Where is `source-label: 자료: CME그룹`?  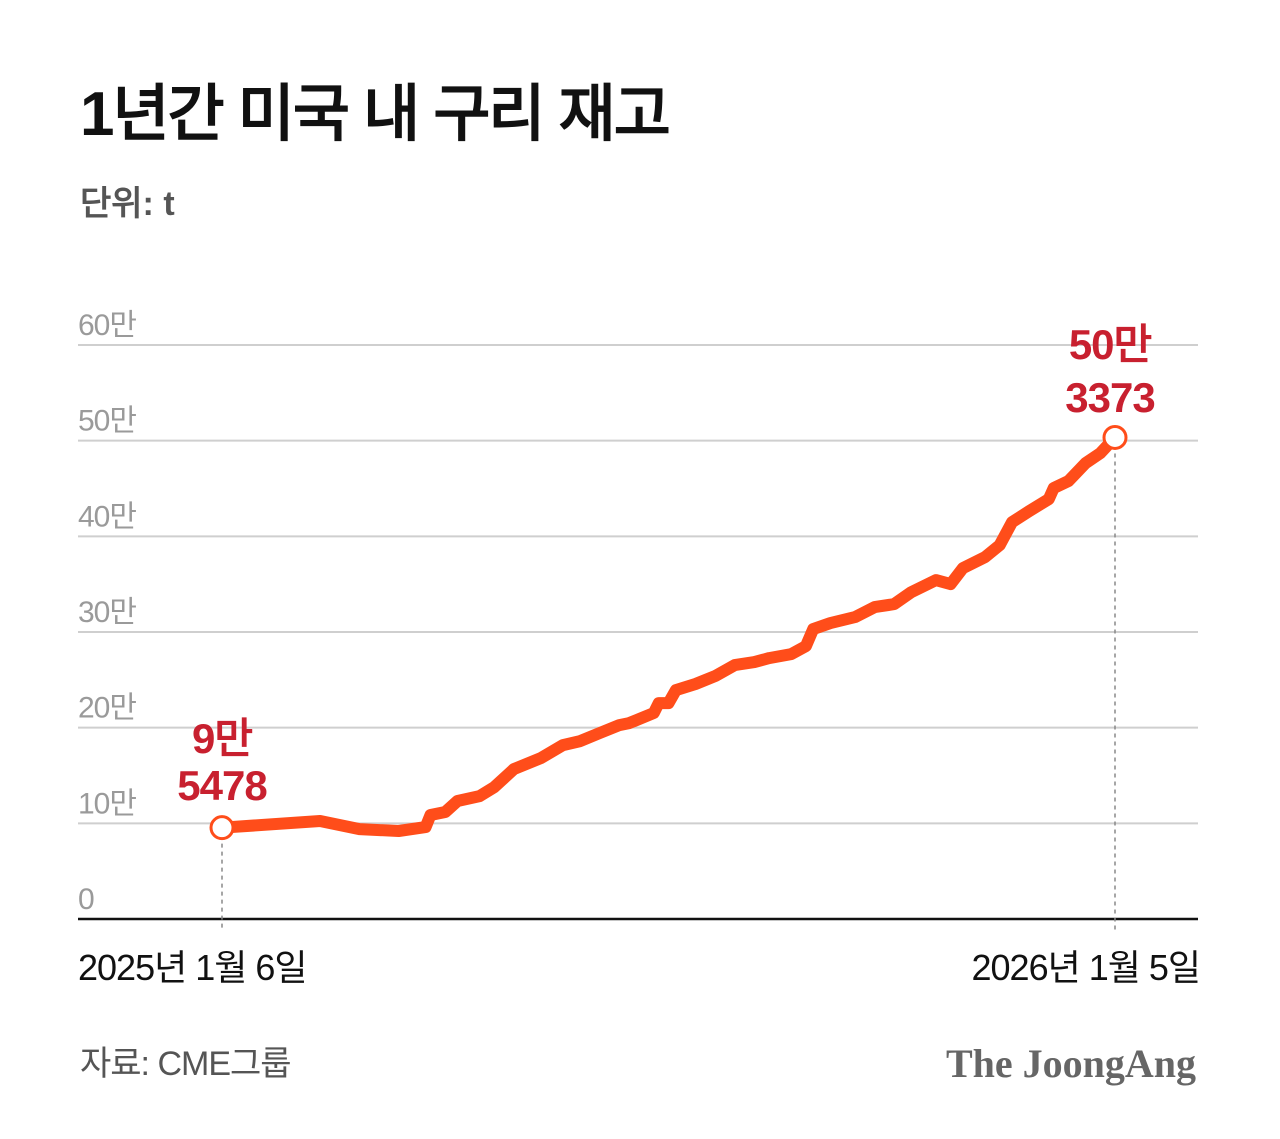 source-label: 자료: CME그룹 is located at coordinates (185, 1064).